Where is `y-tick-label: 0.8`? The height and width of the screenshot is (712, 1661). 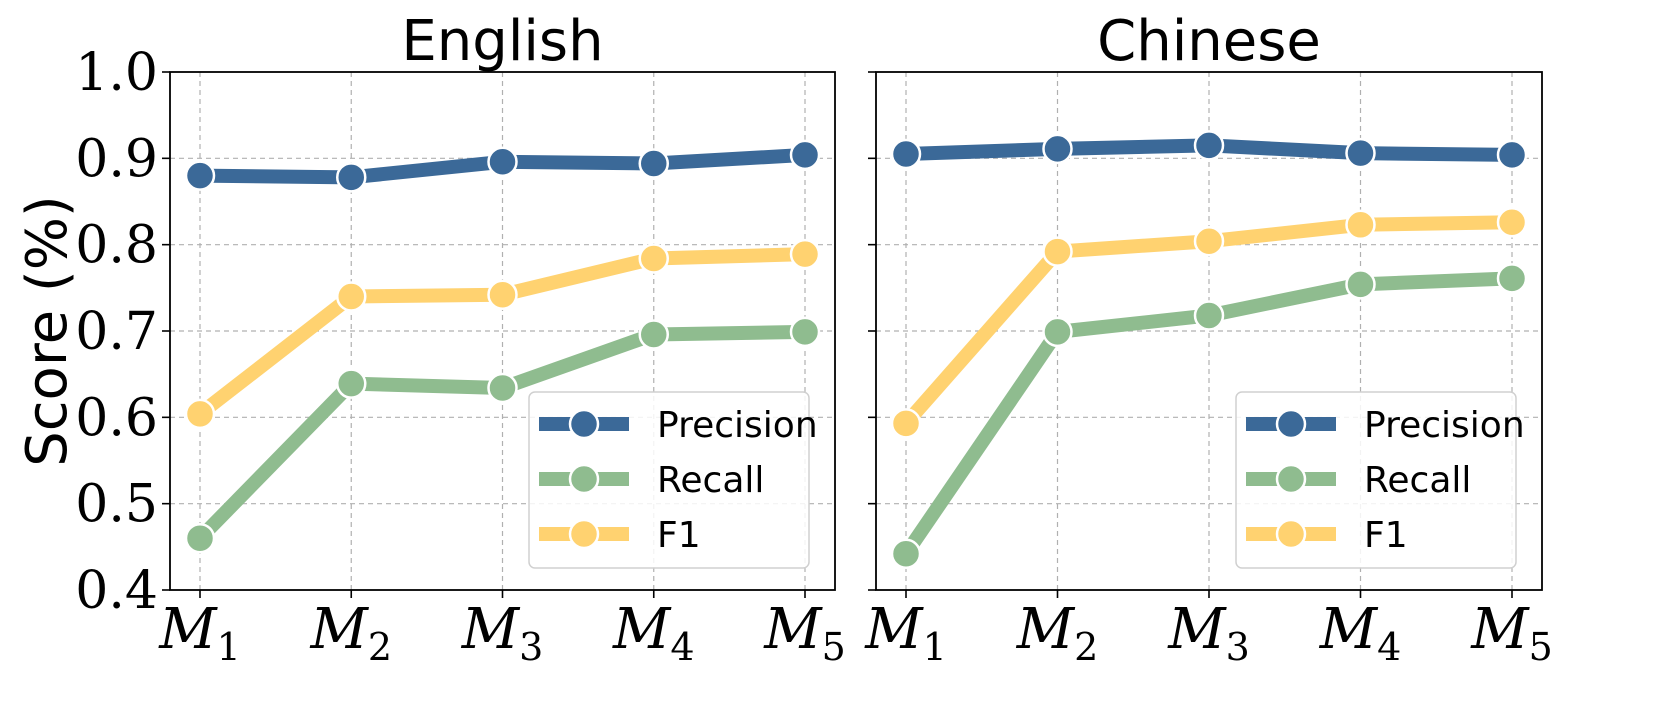
y-tick-label: 0.8 is located at coordinates (116, 246).